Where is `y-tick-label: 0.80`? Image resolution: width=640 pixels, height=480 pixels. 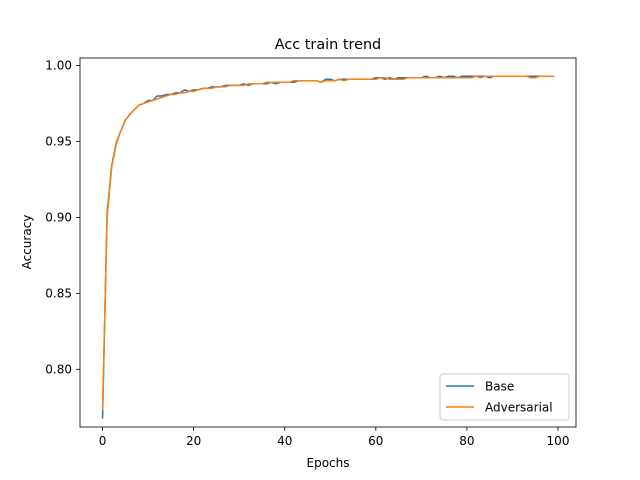 y-tick-label: 0.80 is located at coordinates (58, 369).